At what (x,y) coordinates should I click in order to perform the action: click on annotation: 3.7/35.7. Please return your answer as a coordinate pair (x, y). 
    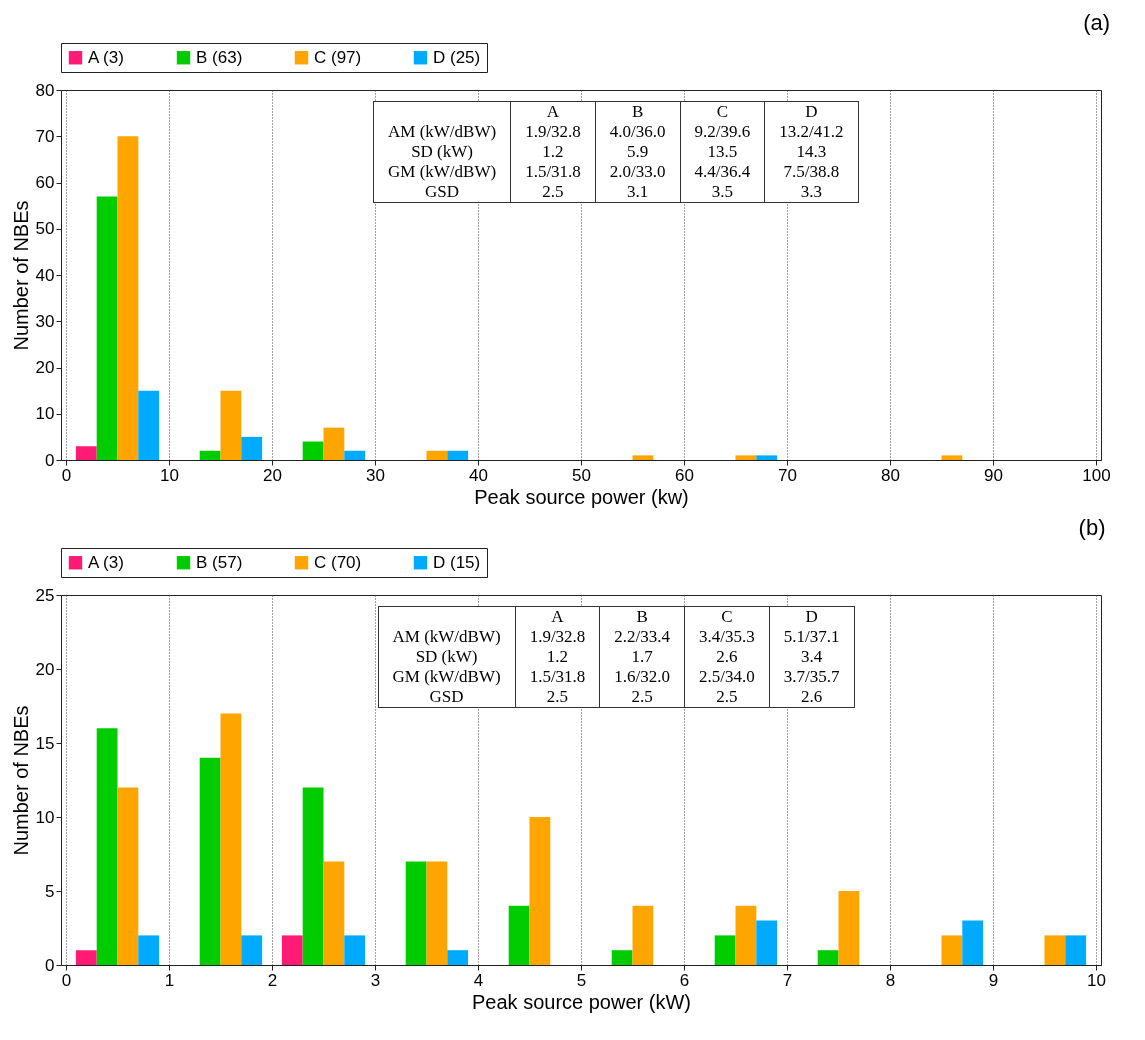
    Looking at the image, I should click on (812, 677).